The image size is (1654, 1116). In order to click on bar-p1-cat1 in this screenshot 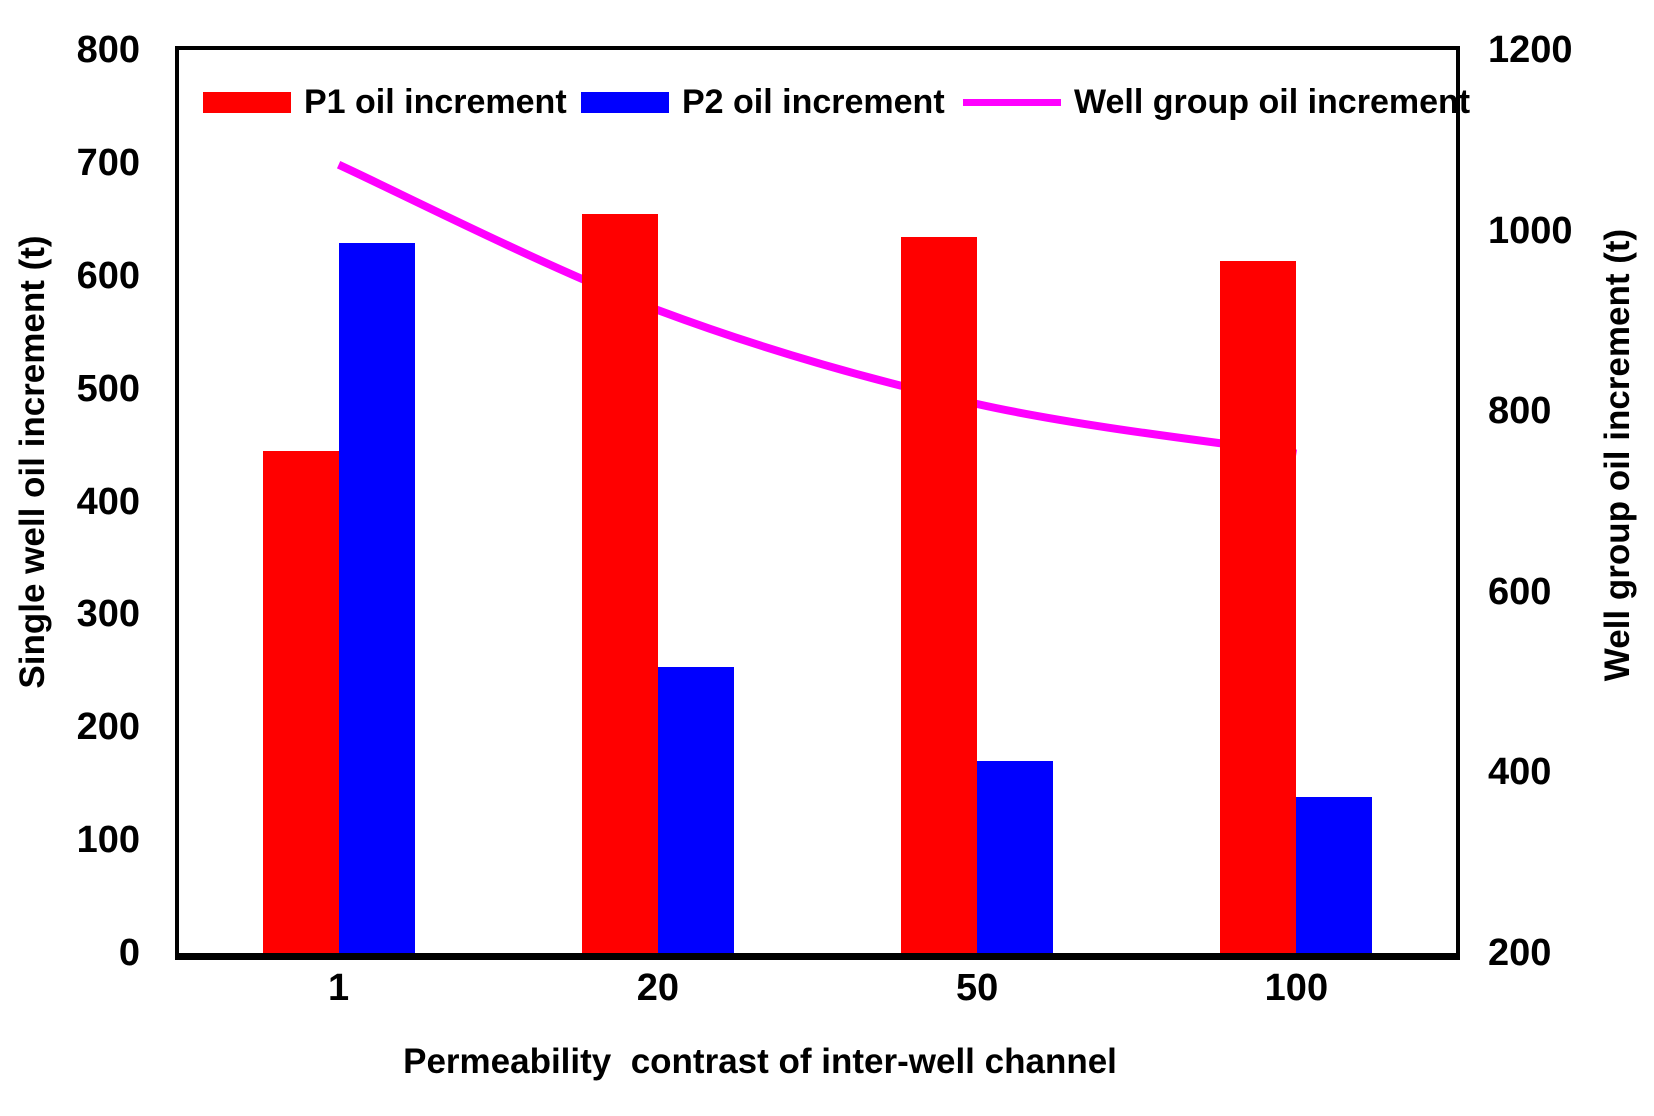, I will do `click(300, 701)`.